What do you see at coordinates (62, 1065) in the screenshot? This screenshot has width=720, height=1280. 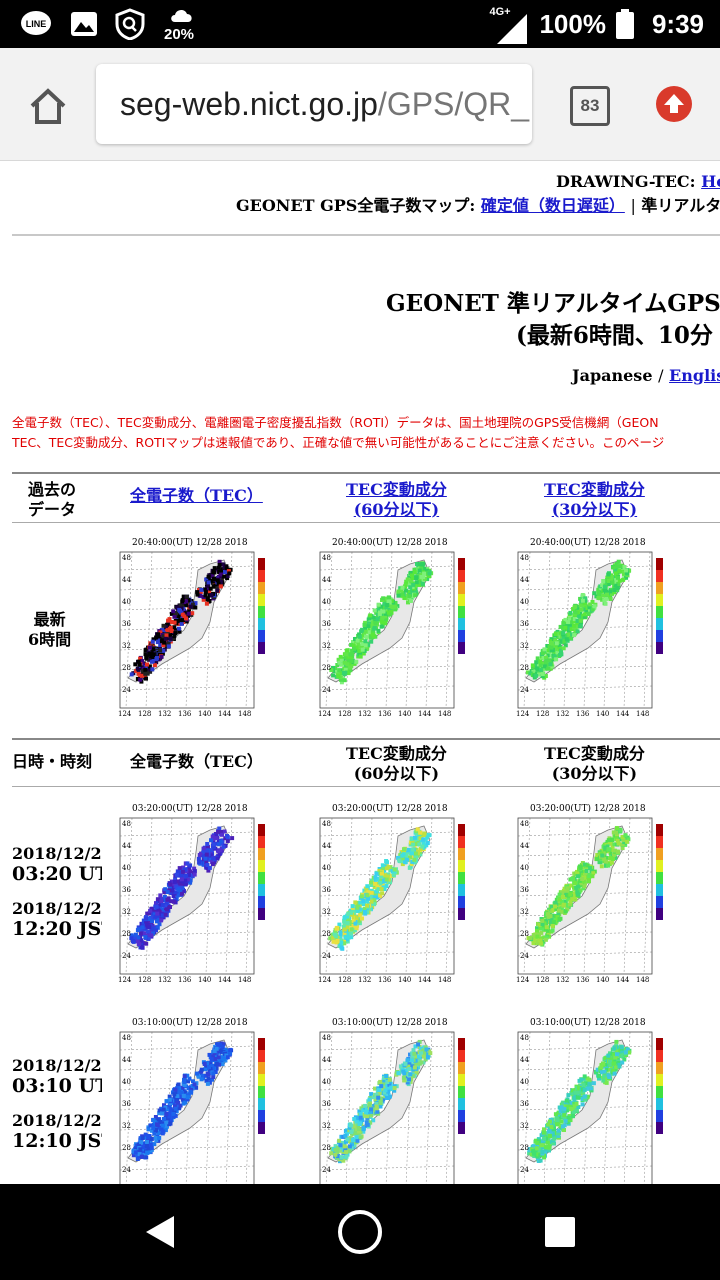 I see `row-date-ut: 2018/12/28` at bounding box center [62, 1065].